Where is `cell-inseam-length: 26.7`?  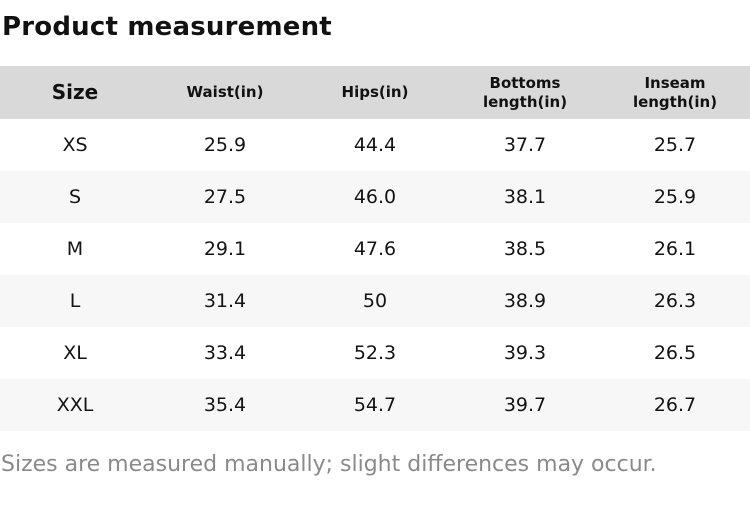 cell-inseam-length: 26.7 is located at coordinates (675, 405).